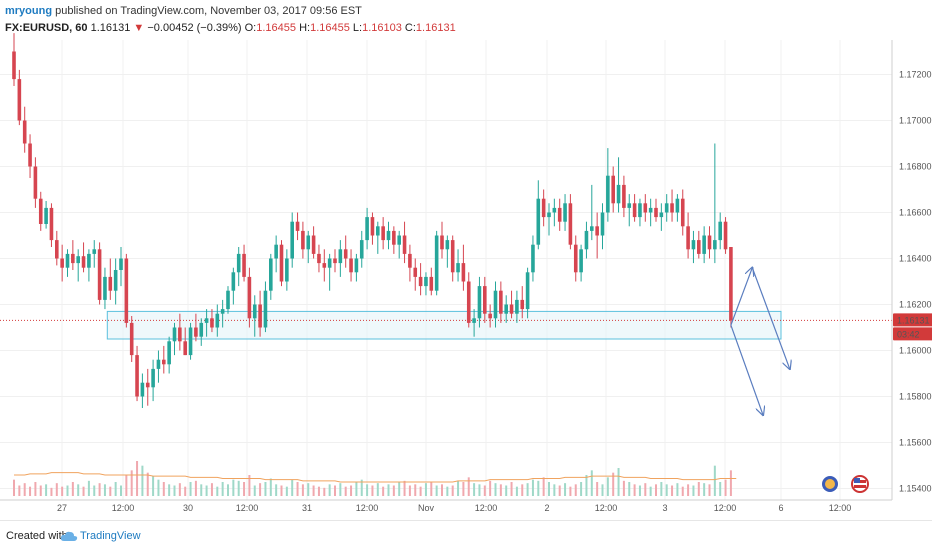  What do you see at coordinates (69, 536) in the screenshot?
I see `tradingview-cloud-icon` at bounding box center [69, 536].